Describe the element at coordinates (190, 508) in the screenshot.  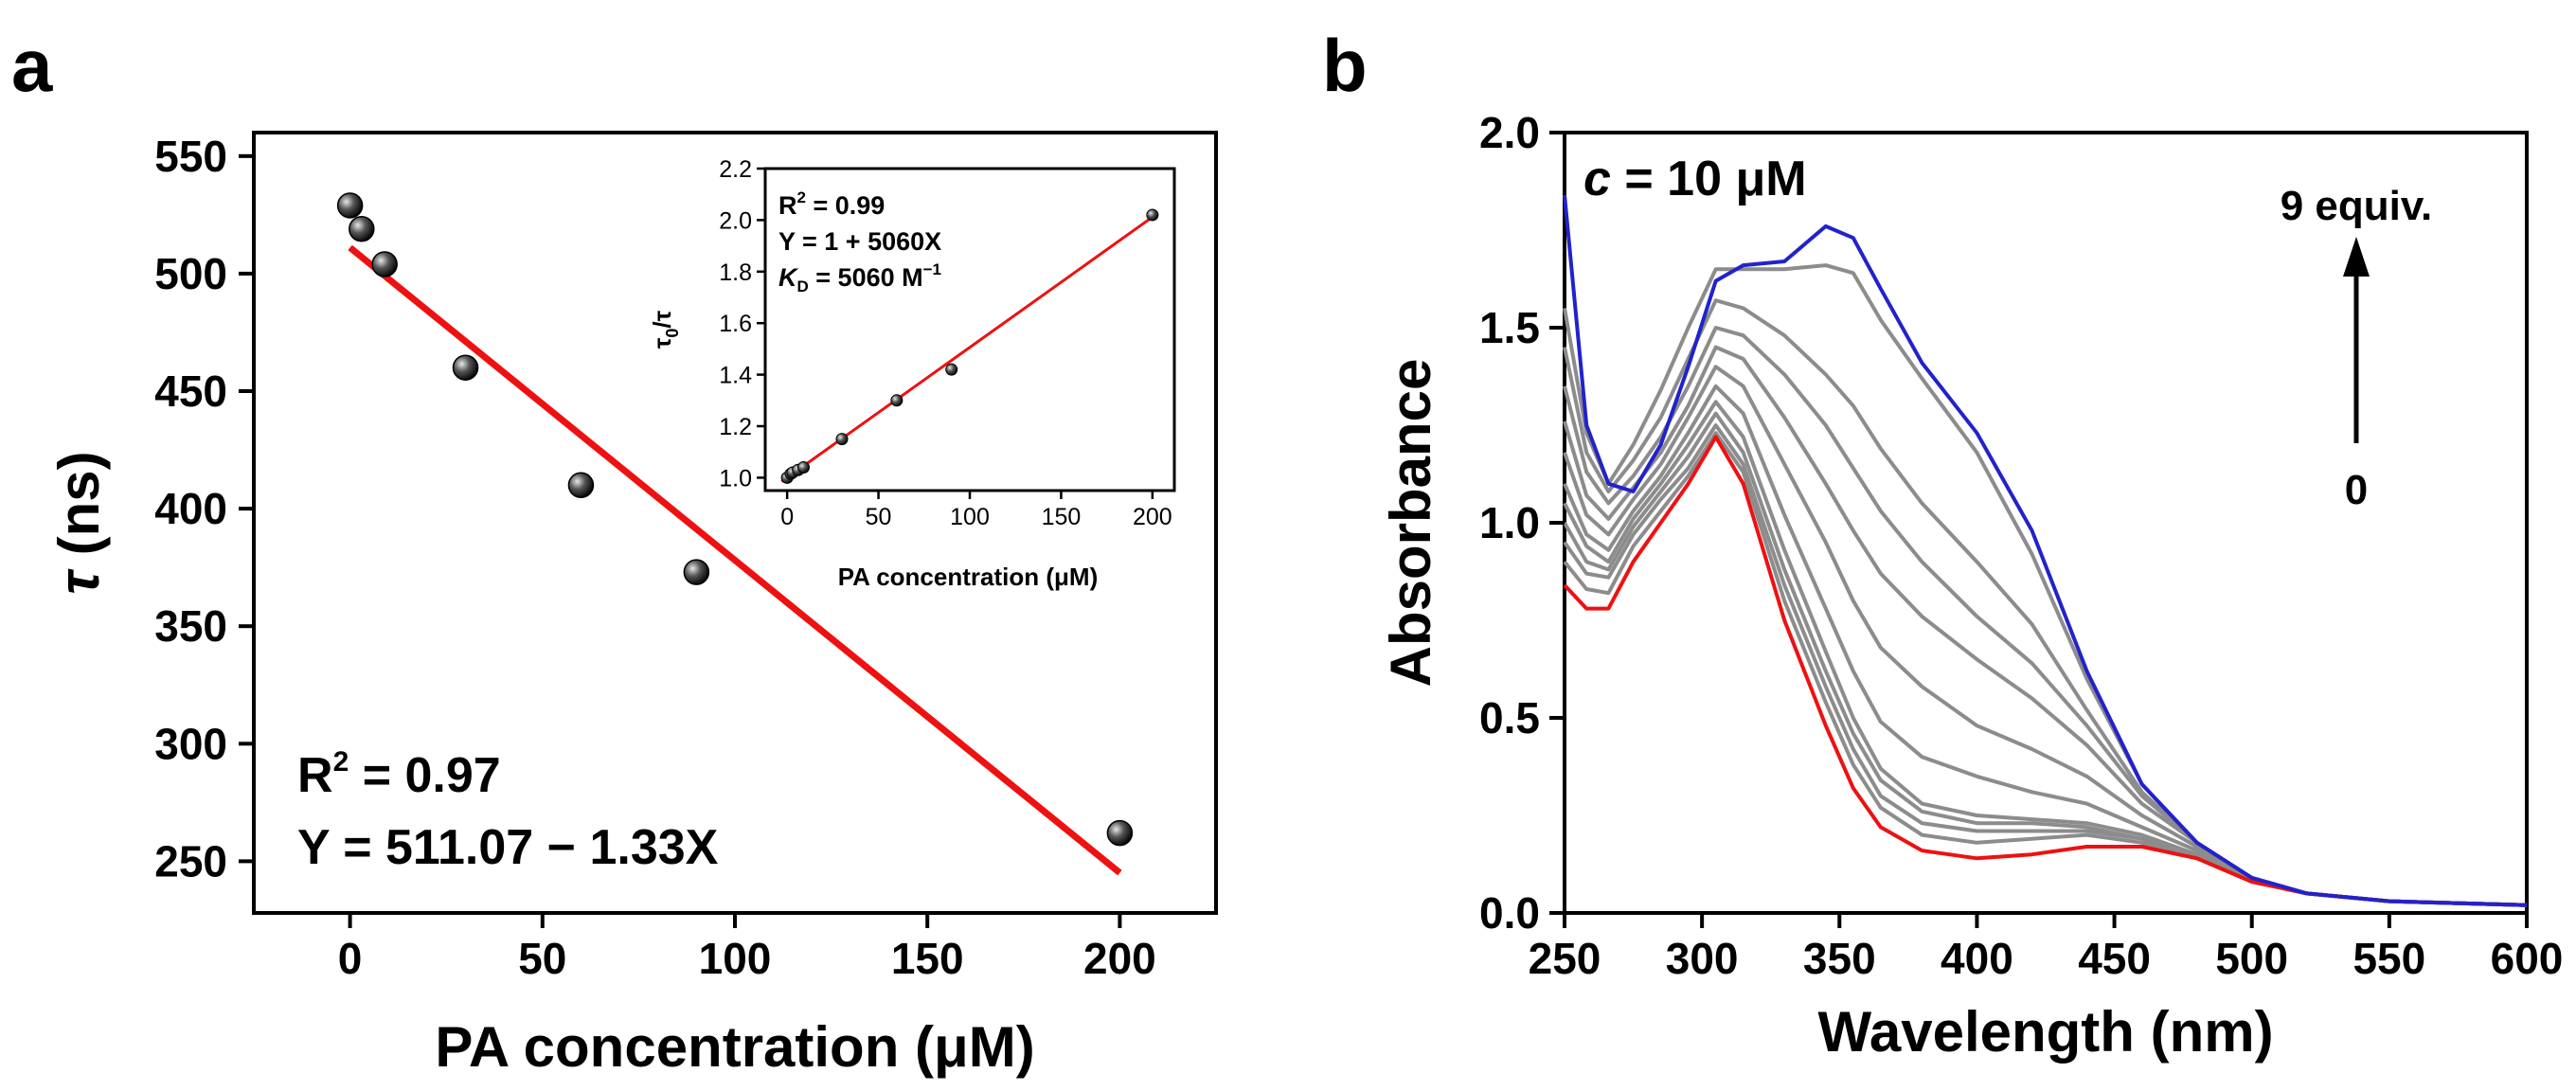
I see `panel-a-y-tick-label: 400` at that location.